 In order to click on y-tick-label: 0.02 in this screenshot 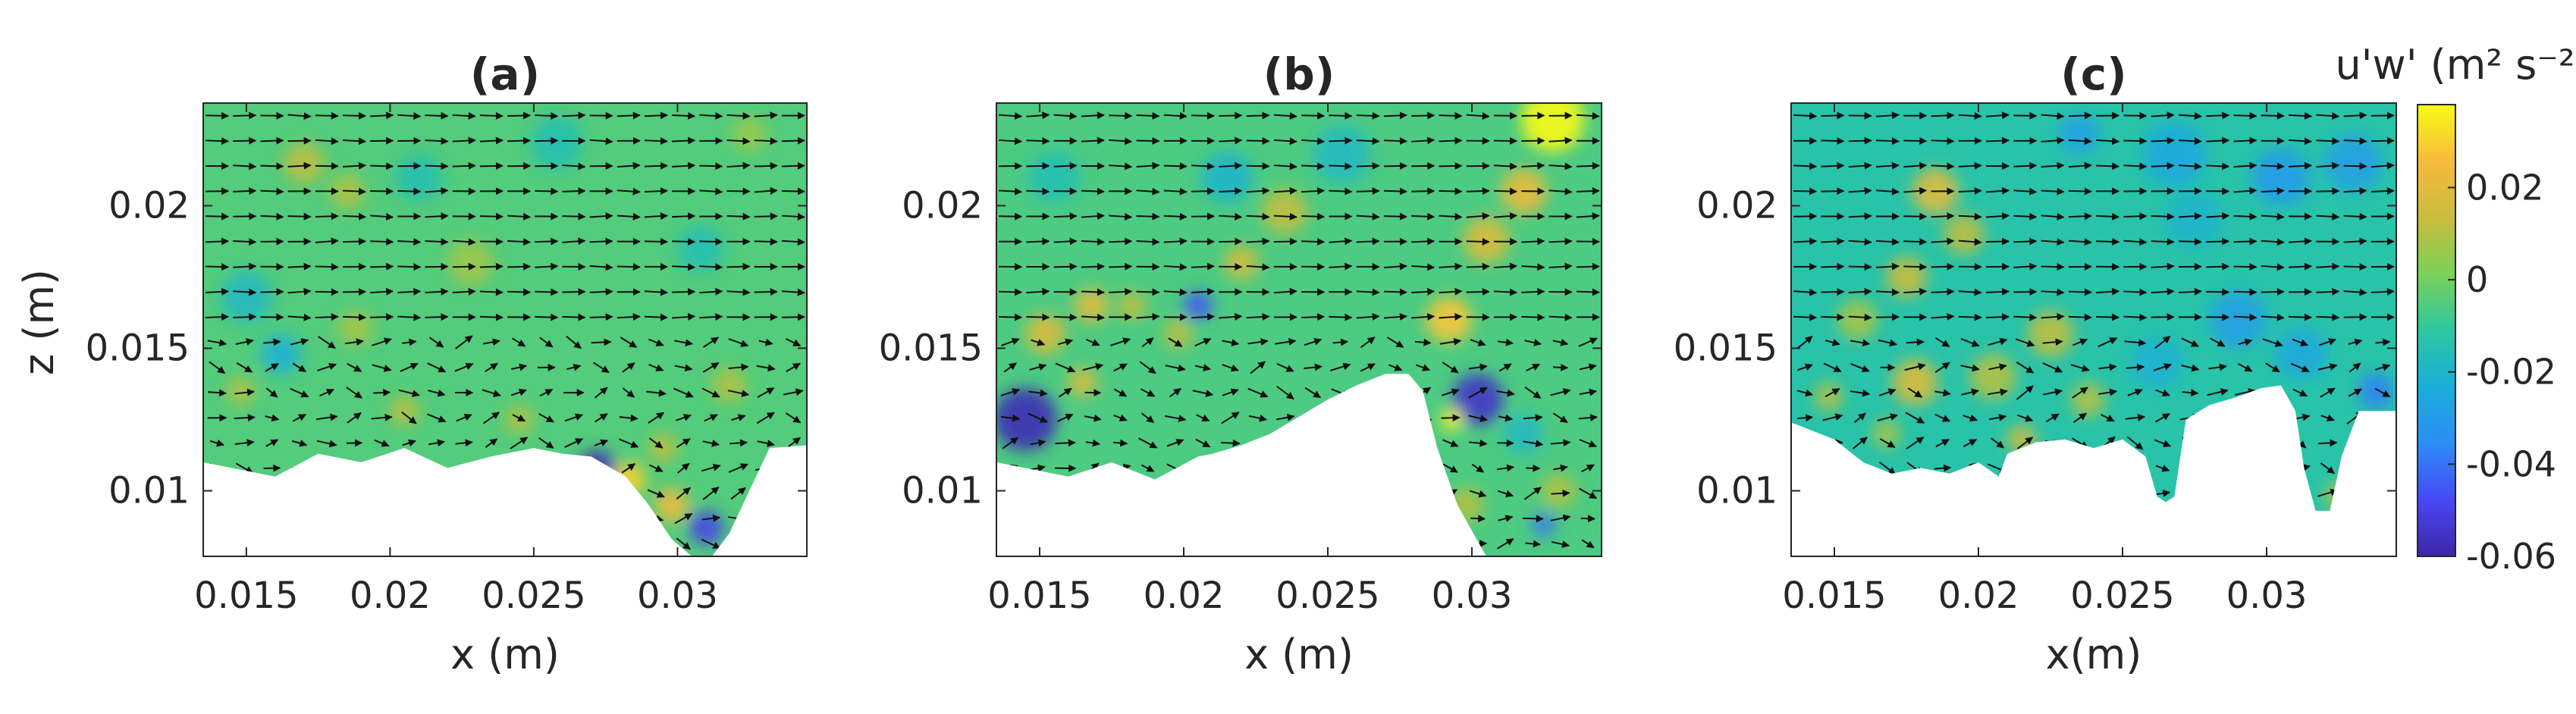, I will do `click(149, 206)`.